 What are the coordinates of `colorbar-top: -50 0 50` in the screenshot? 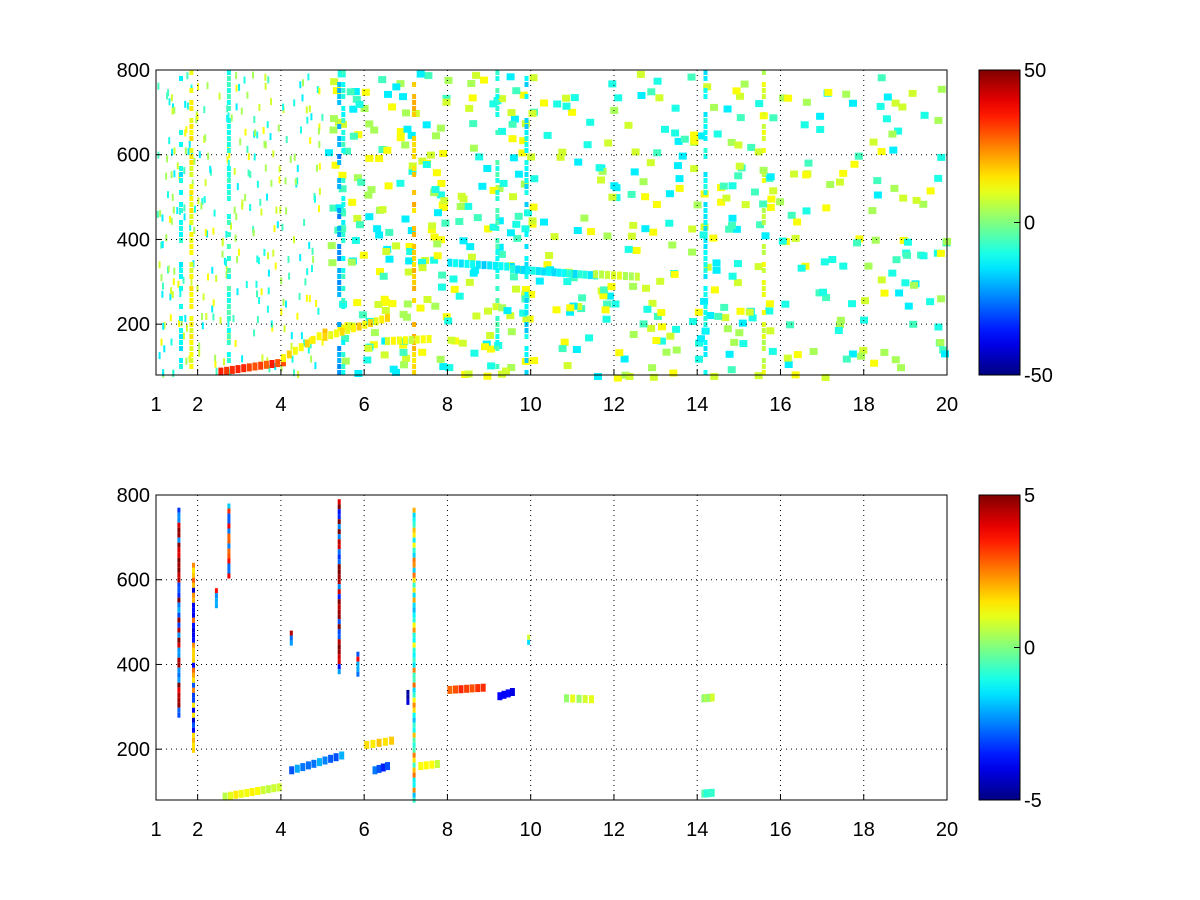 It's located at (1015, 223).